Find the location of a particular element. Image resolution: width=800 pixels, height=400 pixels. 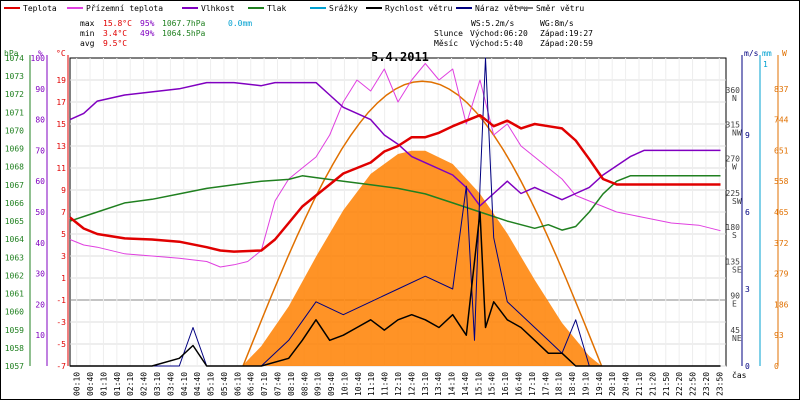

radiation-tick-label: 93 is located at coordinates (779, 335).